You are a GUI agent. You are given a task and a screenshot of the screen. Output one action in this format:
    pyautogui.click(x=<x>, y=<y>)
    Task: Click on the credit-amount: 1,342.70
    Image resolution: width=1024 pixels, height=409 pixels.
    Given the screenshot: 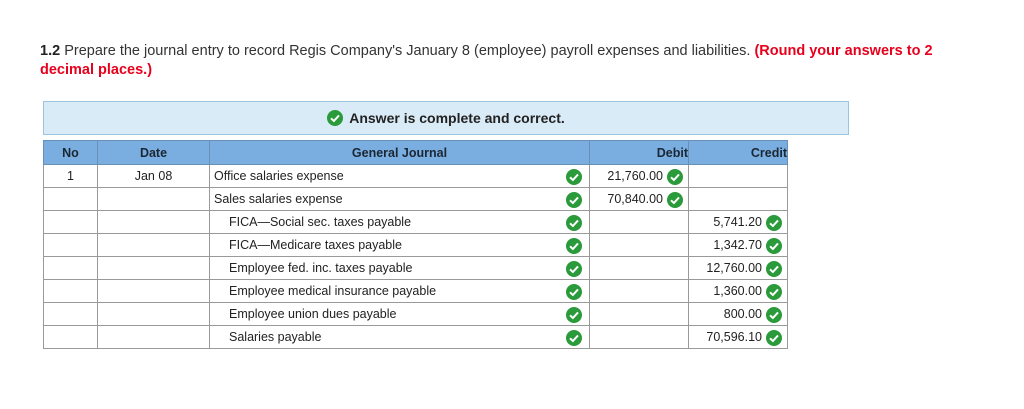 What is the action you would take?
    pyautogui.click(x=737, y=245)
    